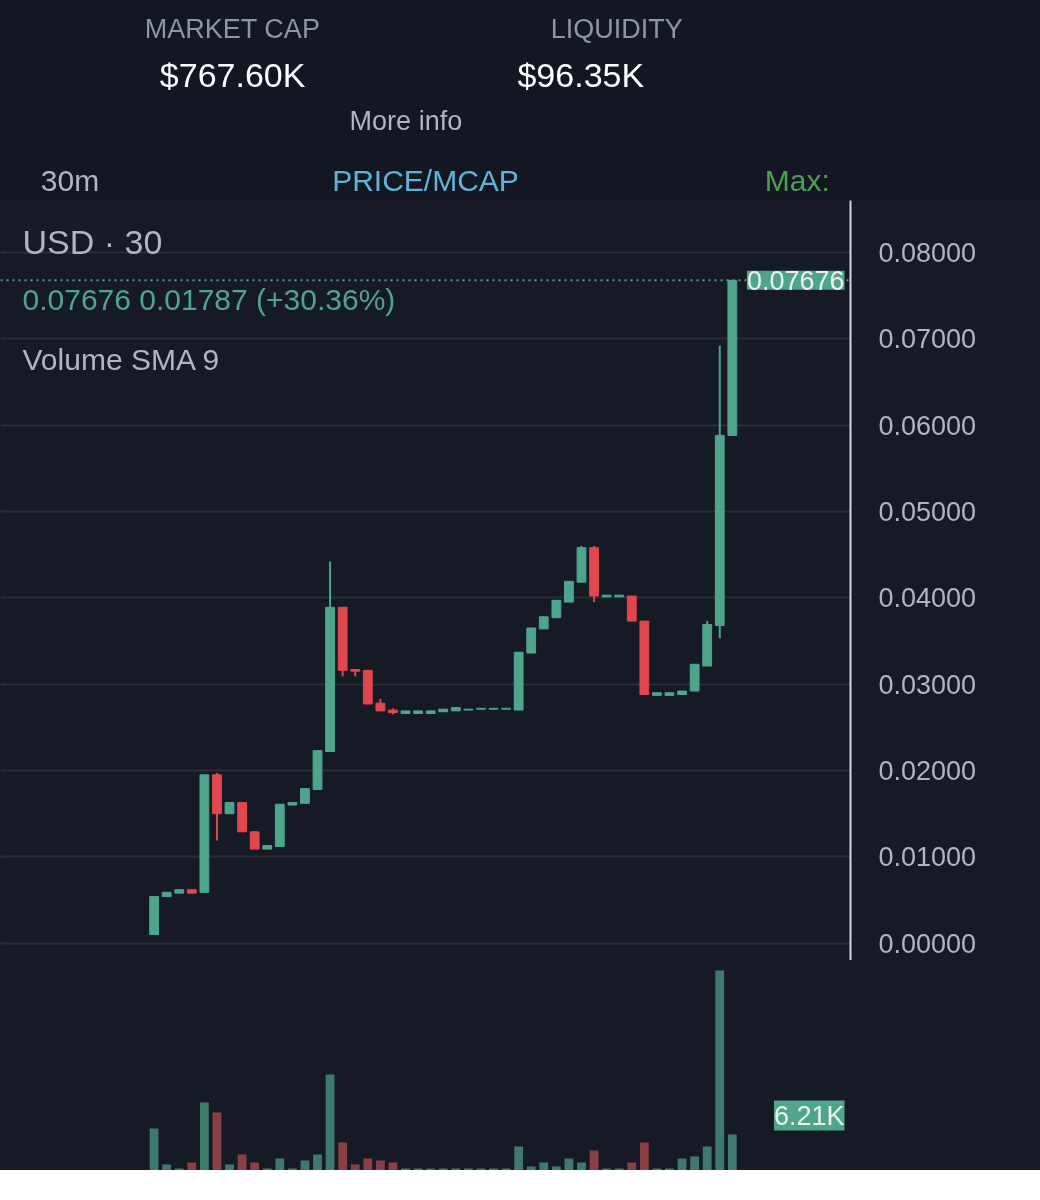  What do you see at coordinates (232, 28) in the screenshot?
I see `text: MARKET CAP` at bounding box center [232, 28].